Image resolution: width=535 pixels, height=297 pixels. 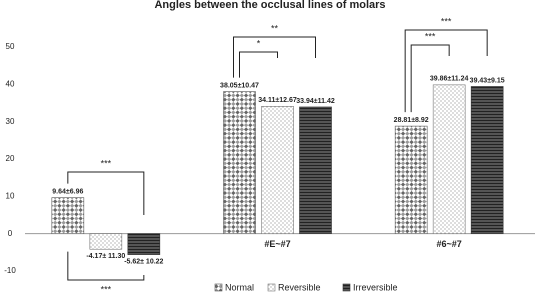 I want to click on y-tick-label: 40, so click(x=10, y=83).